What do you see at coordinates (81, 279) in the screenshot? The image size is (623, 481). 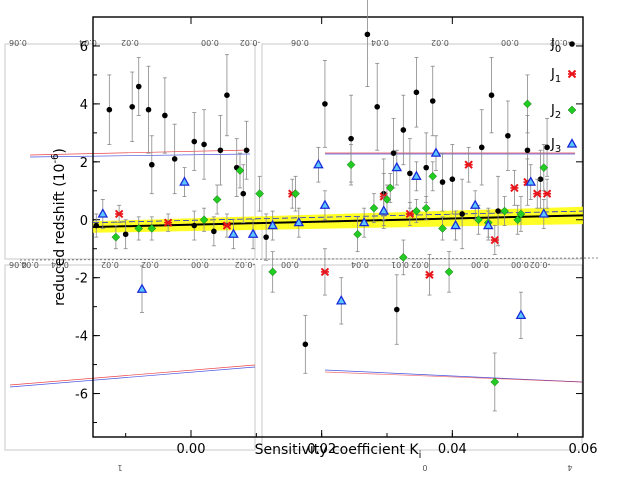 I see `y-tick-label: -2` at bounding box center [81, 279].